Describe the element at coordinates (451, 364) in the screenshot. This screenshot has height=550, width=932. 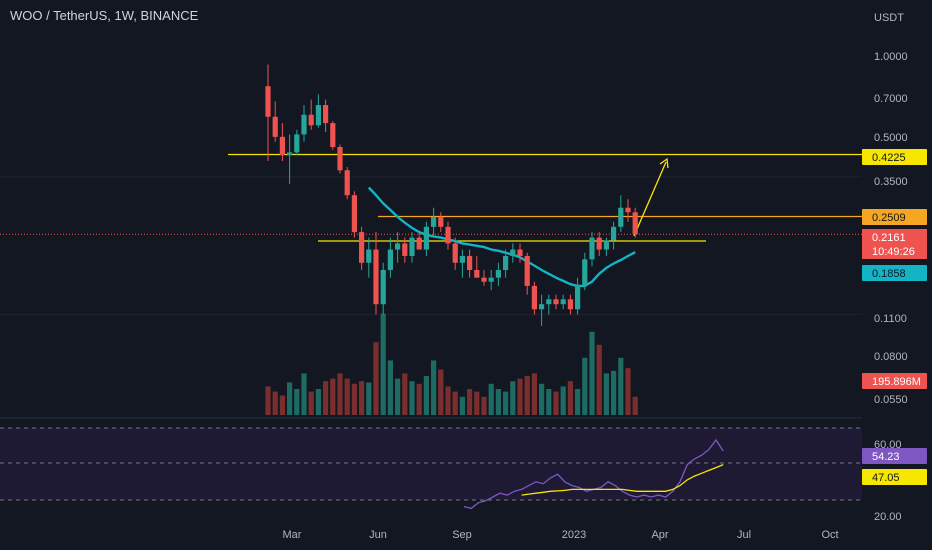
I see `volume-bars` at that location.